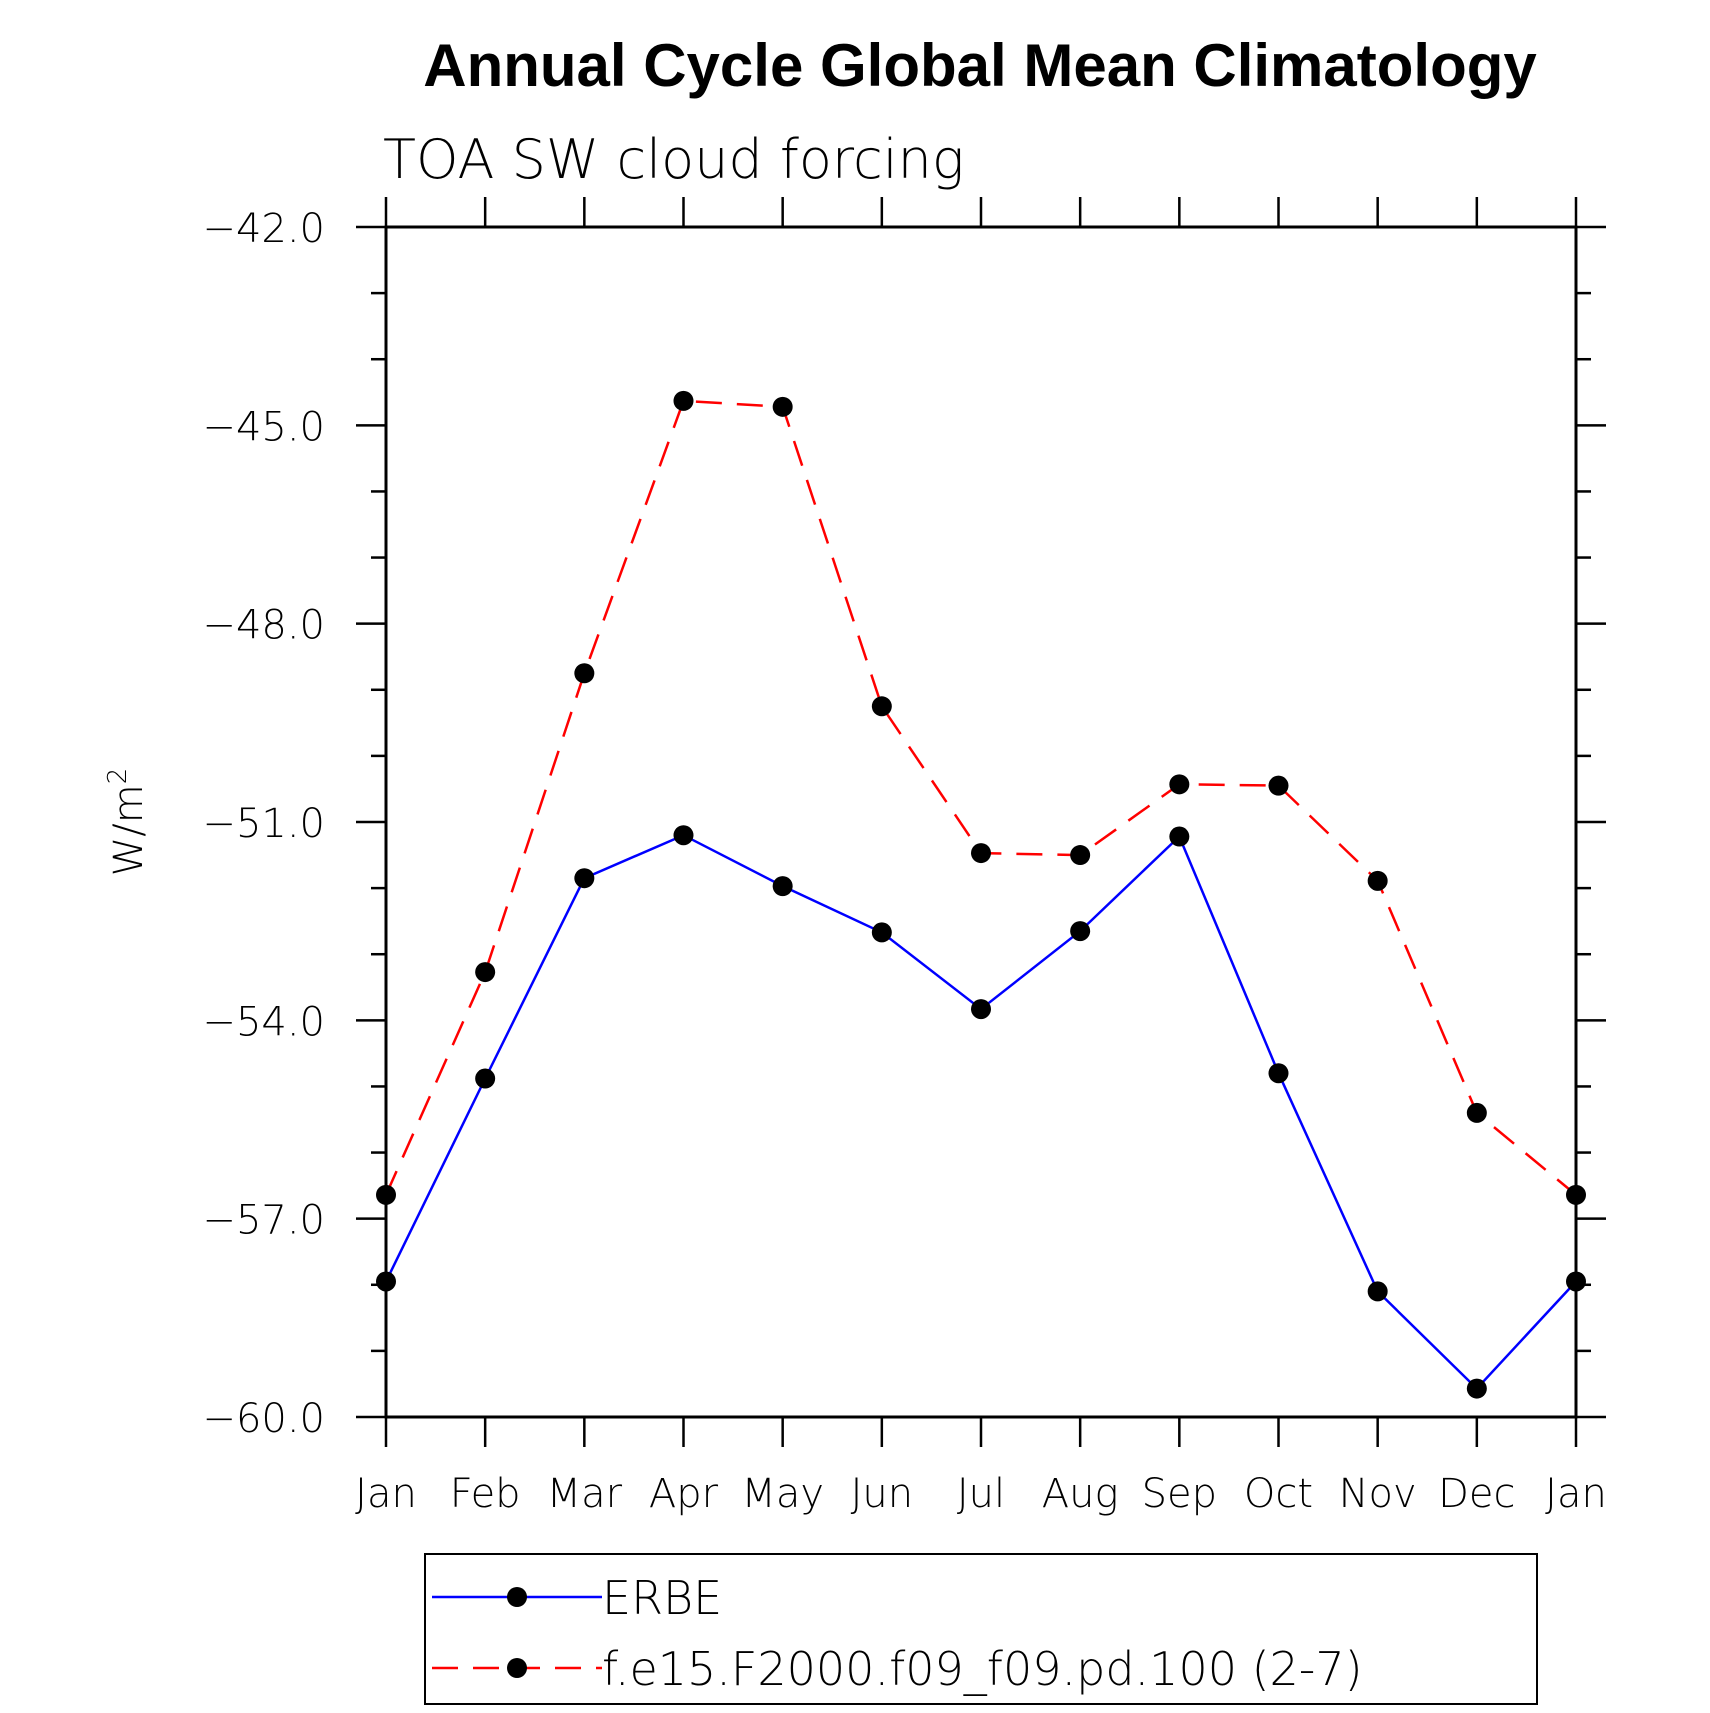  Describe the element at coordinates (1378, 1494) in the screenshot. I see `x-tick-label: Nov` at that location.